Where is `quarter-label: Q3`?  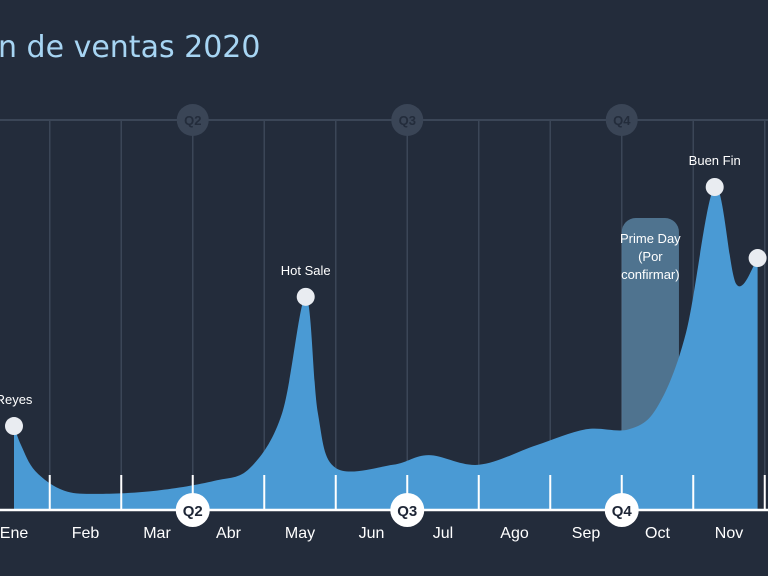 quarter-label: Q3 is located at coordinates (407, 511).